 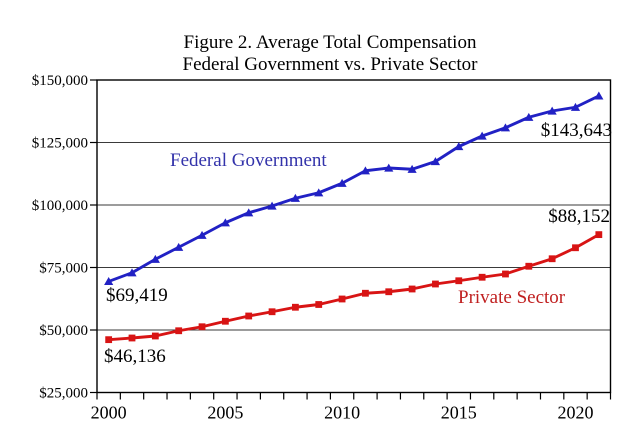 I want to click on private-start-value-label: $46,136, so click(x=135, y=356).